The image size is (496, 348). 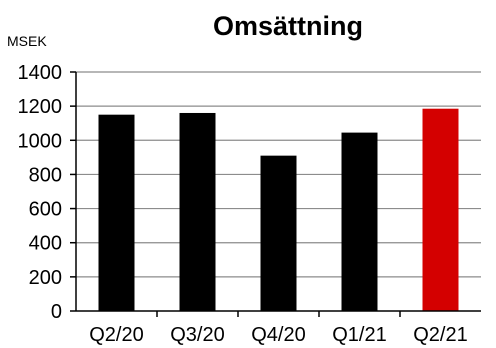 I want to click on y-tick-label: 400, so click(x=45, y=244).